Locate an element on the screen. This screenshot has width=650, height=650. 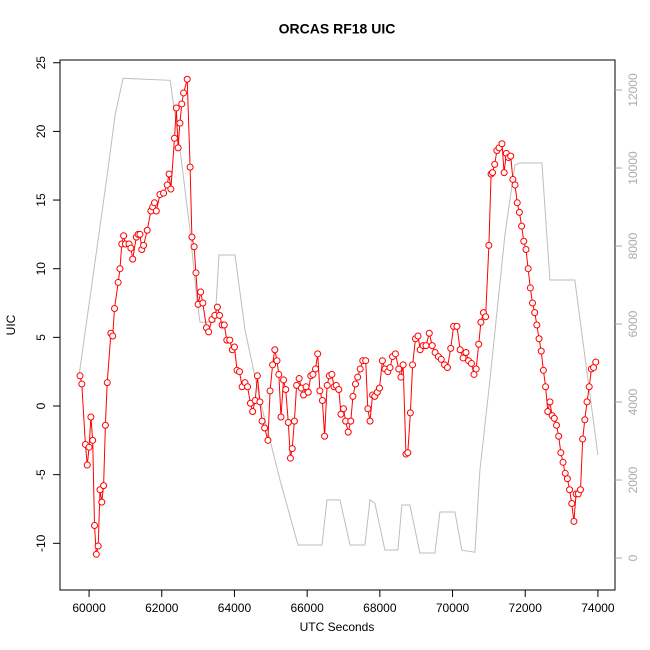
y2-tick-label: 2000 is located at coordinates (633, 479).